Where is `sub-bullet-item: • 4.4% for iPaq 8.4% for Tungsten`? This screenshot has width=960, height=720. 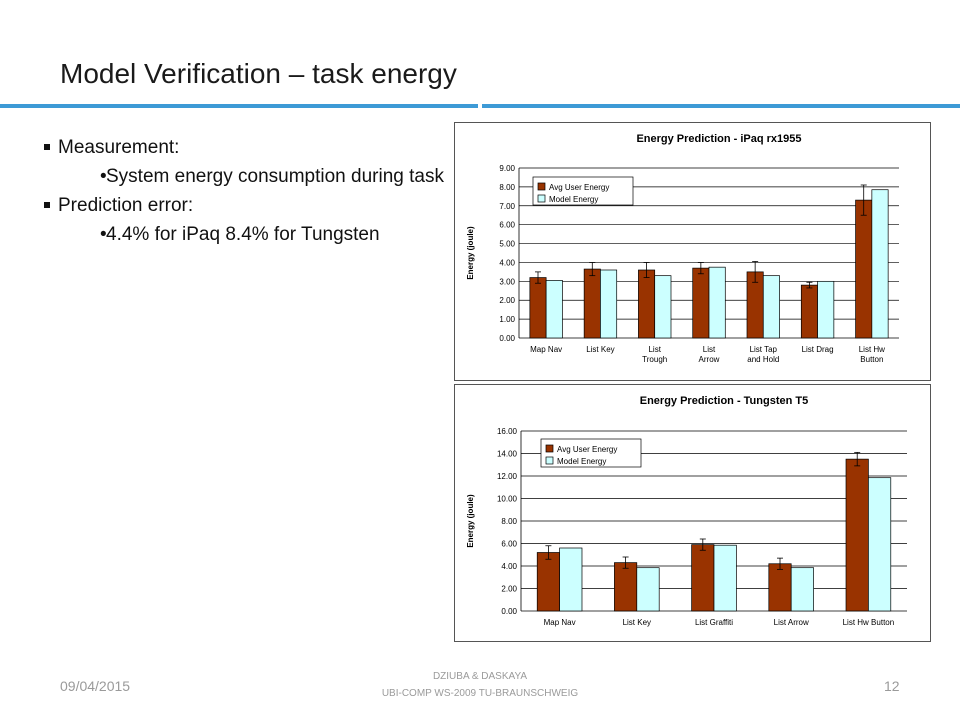
sub-bullet-item: • 4.4% for iPaq 8.4% for Tungsten is located at coordinates (244, 234).